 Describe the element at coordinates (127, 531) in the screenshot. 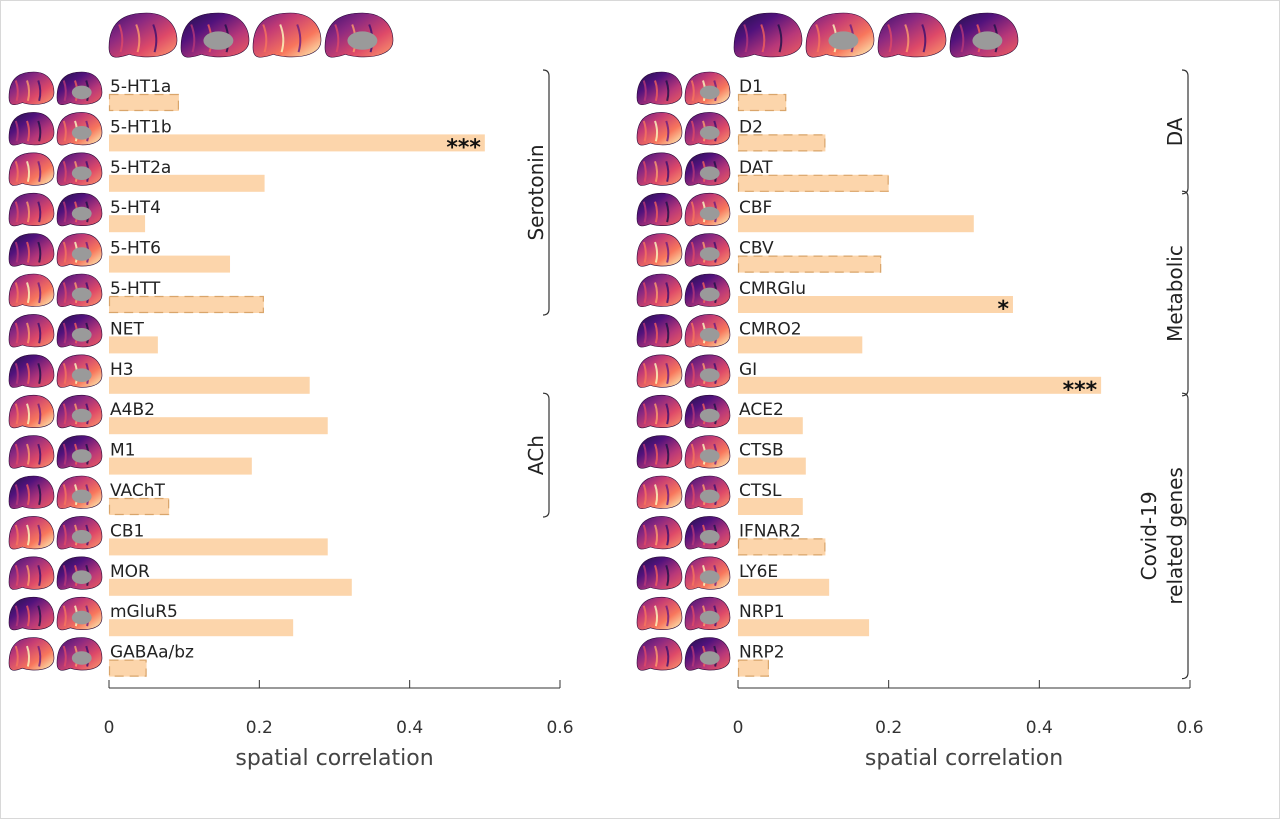

I see `bar-label: CB1` at that location.